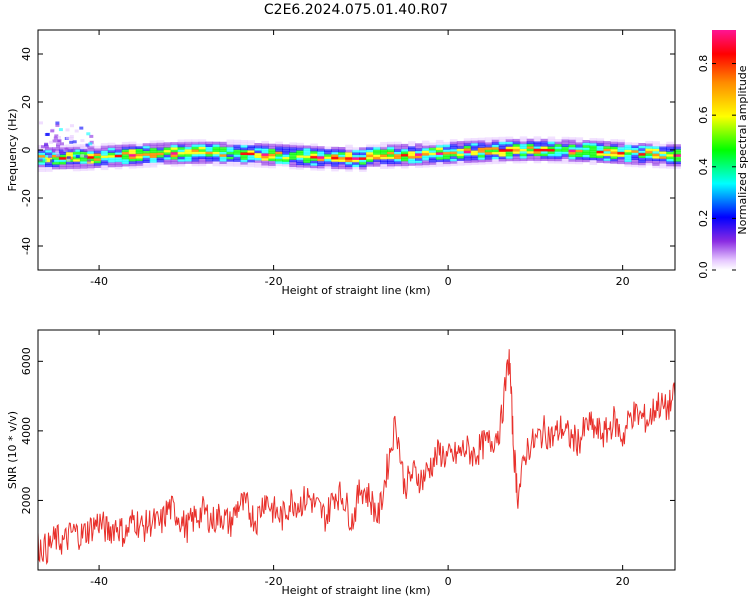 The width and height of the screenshot is (750, 600). Describe the element at coordinates (703, 115) in the screenshot. I see `colorbar-tick-label: 0.6` at that location.